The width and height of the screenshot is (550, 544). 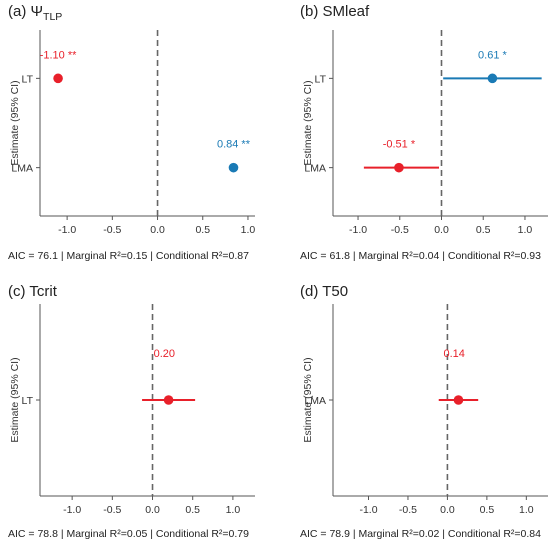 I want to click on estimate-label: -1.10 **, so click(x=58, y=55).